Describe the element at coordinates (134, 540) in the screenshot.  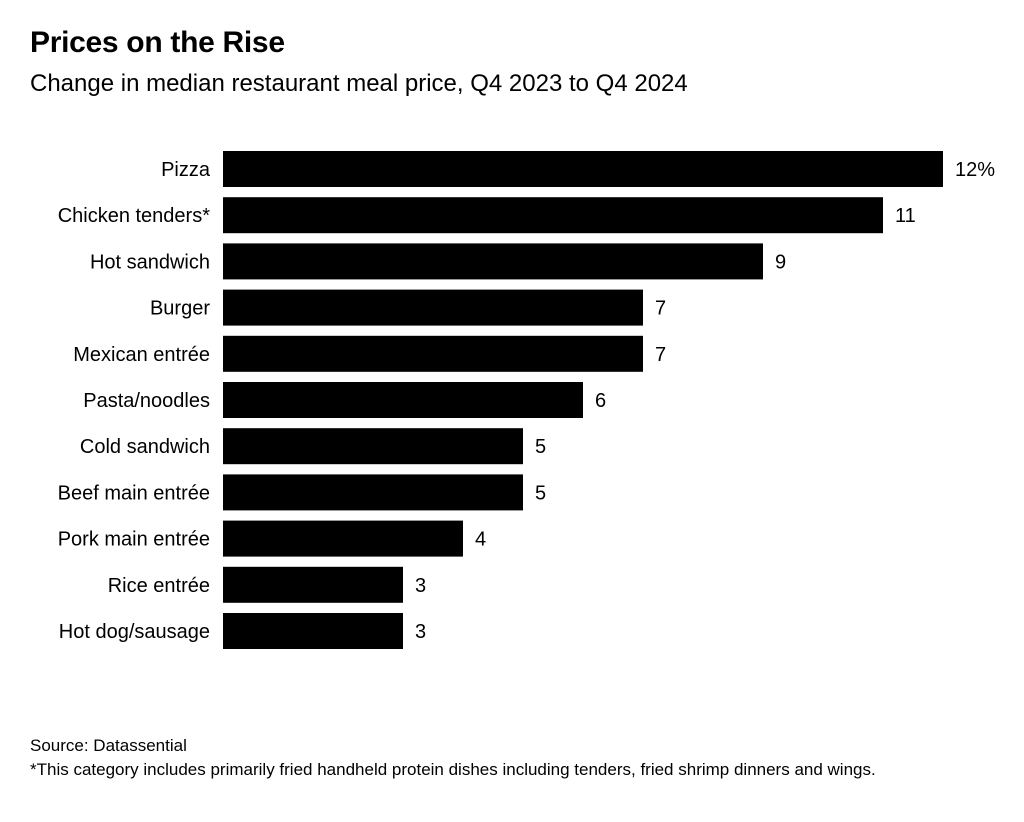
I see `category-label: Pork main entrée` at that location.